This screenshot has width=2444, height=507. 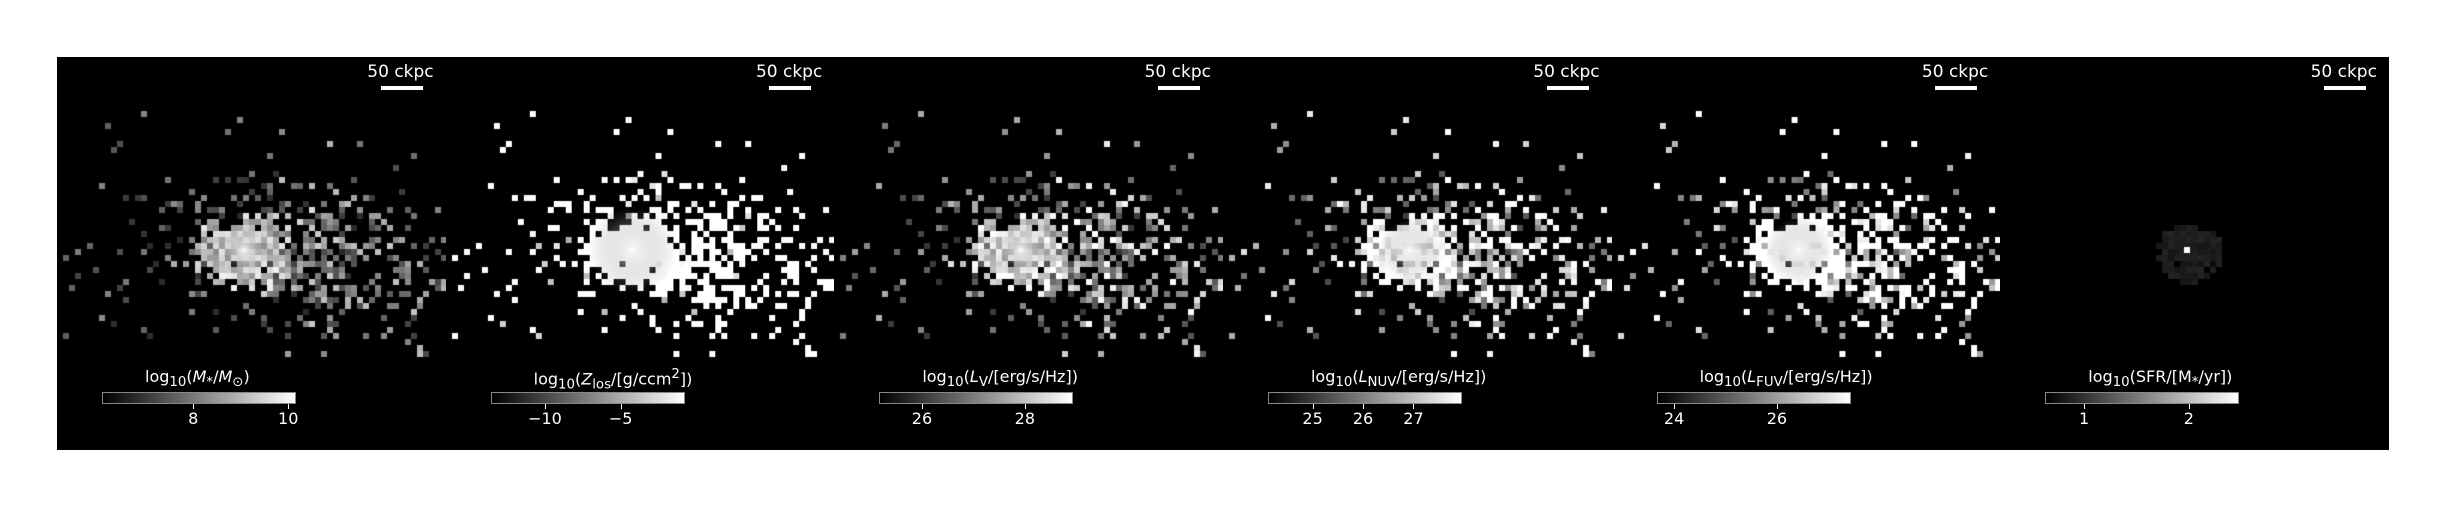 What do you see at coordinates (2188, 418) in the screenshot?
I see `colorbar-tick-label: 2` at bounding box center [2188, 418].